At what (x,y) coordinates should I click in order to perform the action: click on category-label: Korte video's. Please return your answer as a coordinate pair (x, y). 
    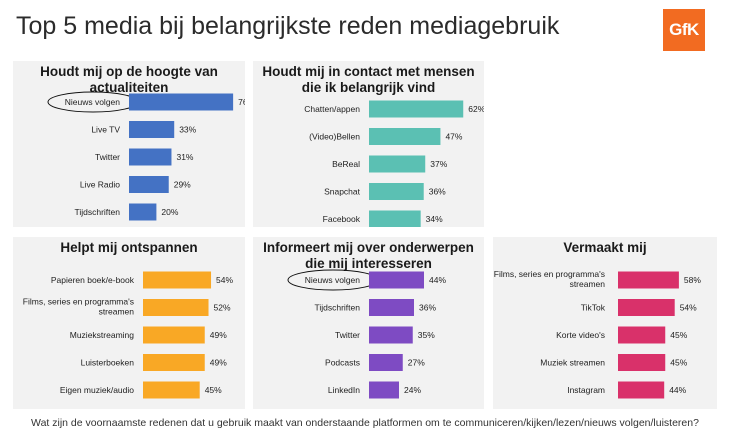
    Looking at the image, I should click on (580, 335).